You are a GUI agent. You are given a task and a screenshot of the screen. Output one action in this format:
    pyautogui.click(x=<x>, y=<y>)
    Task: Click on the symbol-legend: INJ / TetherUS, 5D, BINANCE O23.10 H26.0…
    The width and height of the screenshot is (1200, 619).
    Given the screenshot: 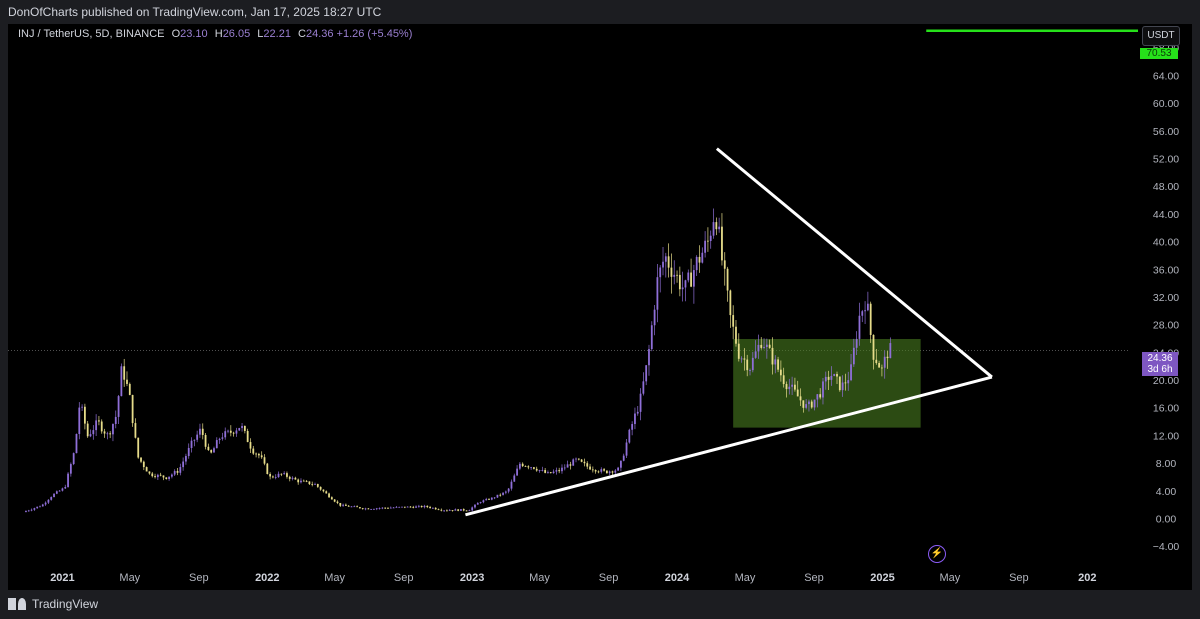 What is the action you would take?
    pyautogui.click(x=215, y=34)
    